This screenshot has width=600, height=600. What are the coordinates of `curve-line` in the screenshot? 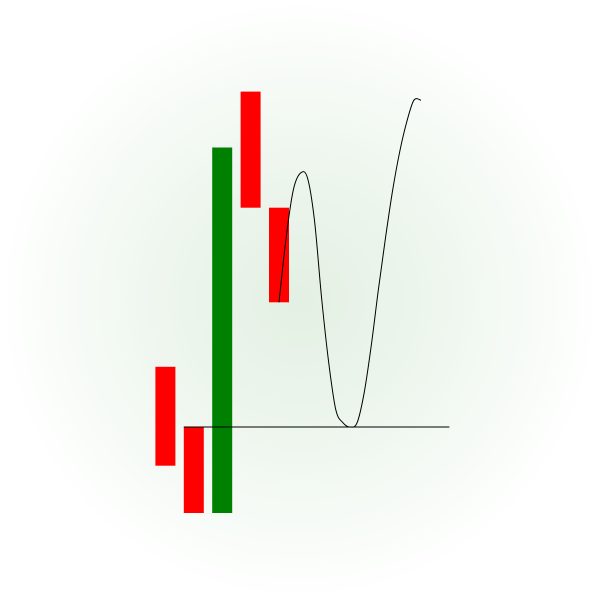 It's located at (350, 263).